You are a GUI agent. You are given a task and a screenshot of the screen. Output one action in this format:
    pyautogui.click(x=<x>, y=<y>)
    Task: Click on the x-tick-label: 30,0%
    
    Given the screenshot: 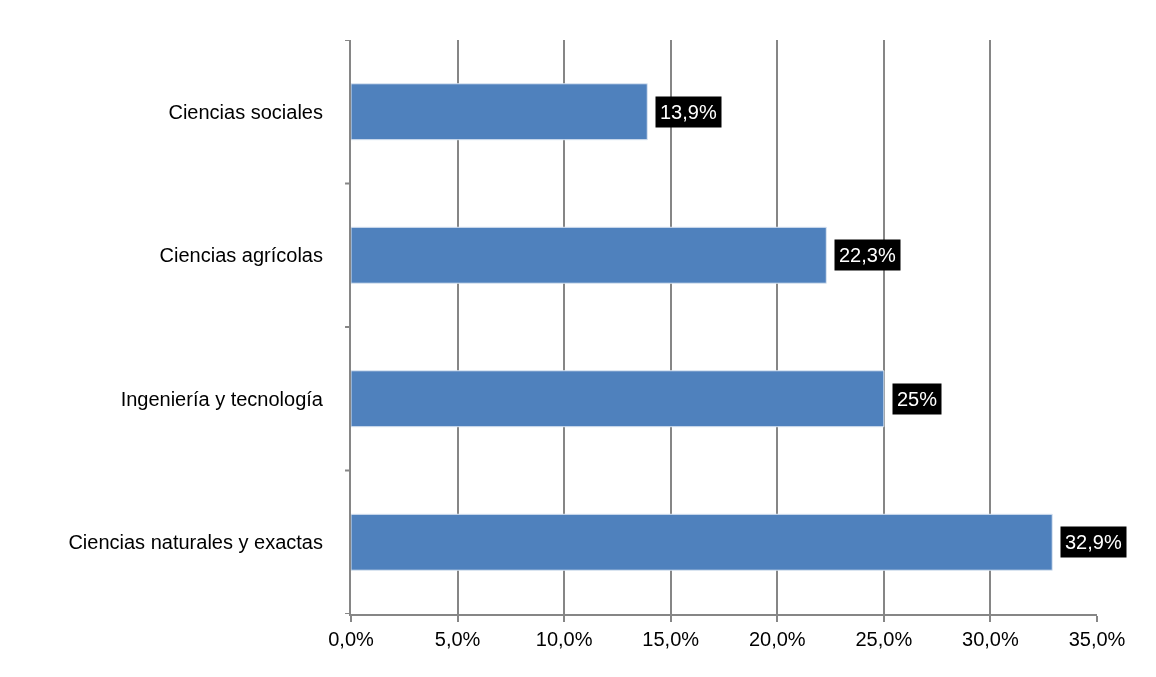 What is the action you would take?
    pyautogui.click(x=990, y=639)
    